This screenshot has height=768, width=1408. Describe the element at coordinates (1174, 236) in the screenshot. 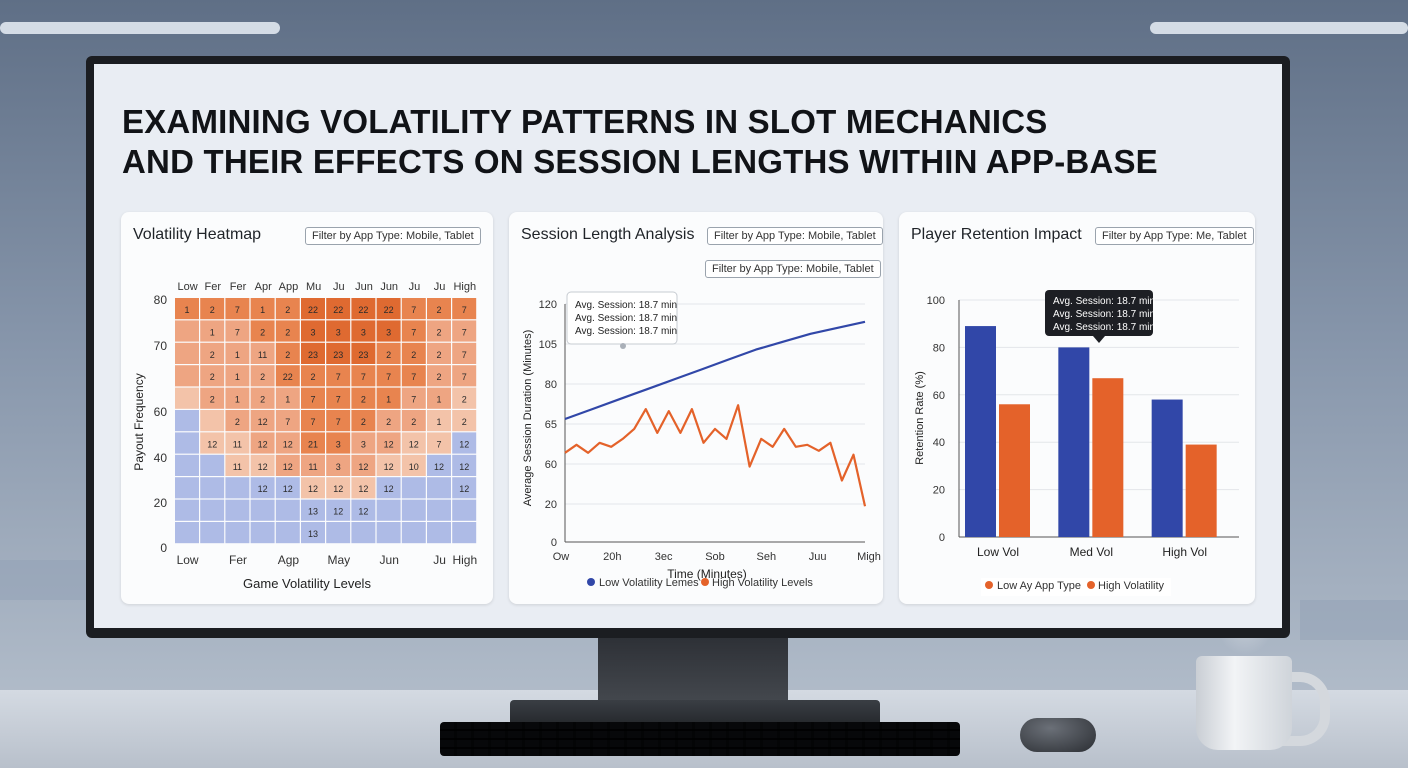

I see `retention-filter-dropdown: Filter by App Type: Me, Tablet` at that location.